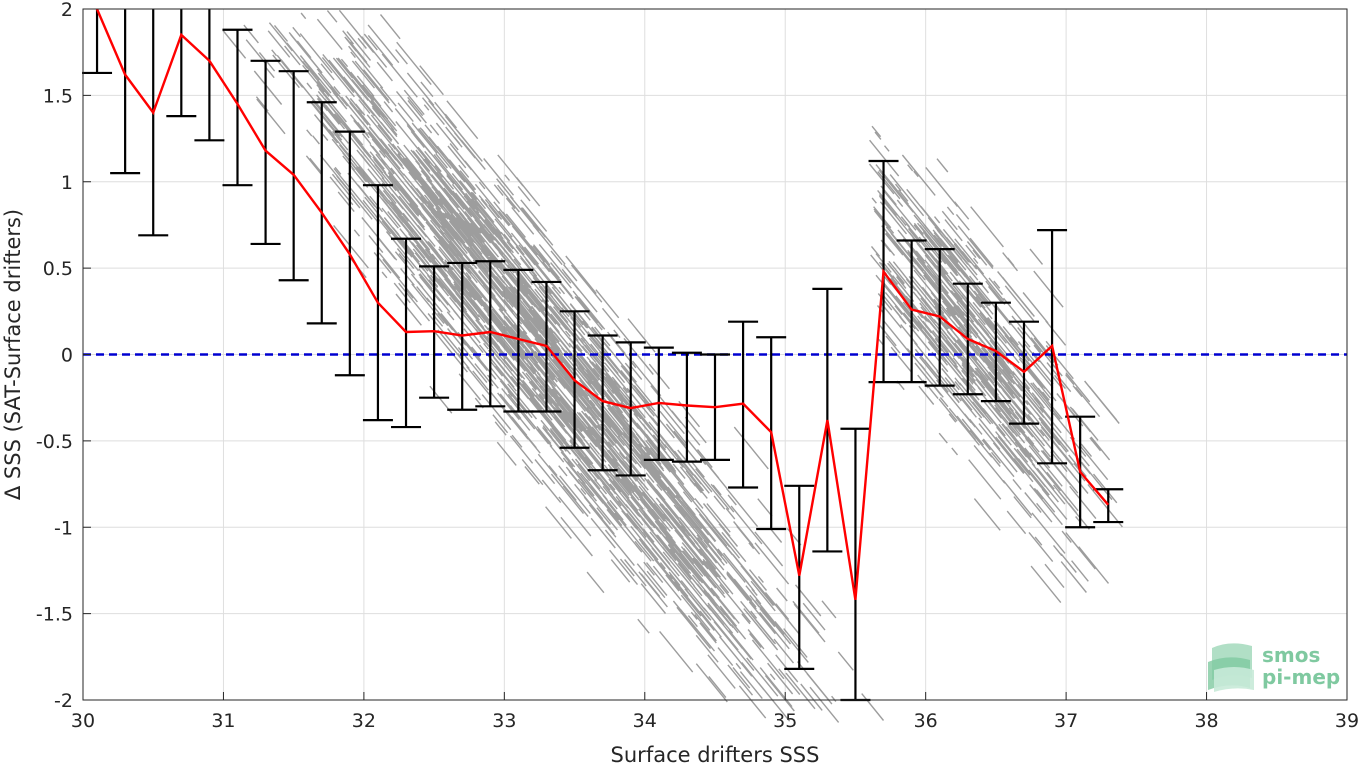 This screenshot has width=1360, height=765. Describe the element at coordinates (1301, 677) in the screenshot. I see `logo-text-line2: pi-mep` at that location.